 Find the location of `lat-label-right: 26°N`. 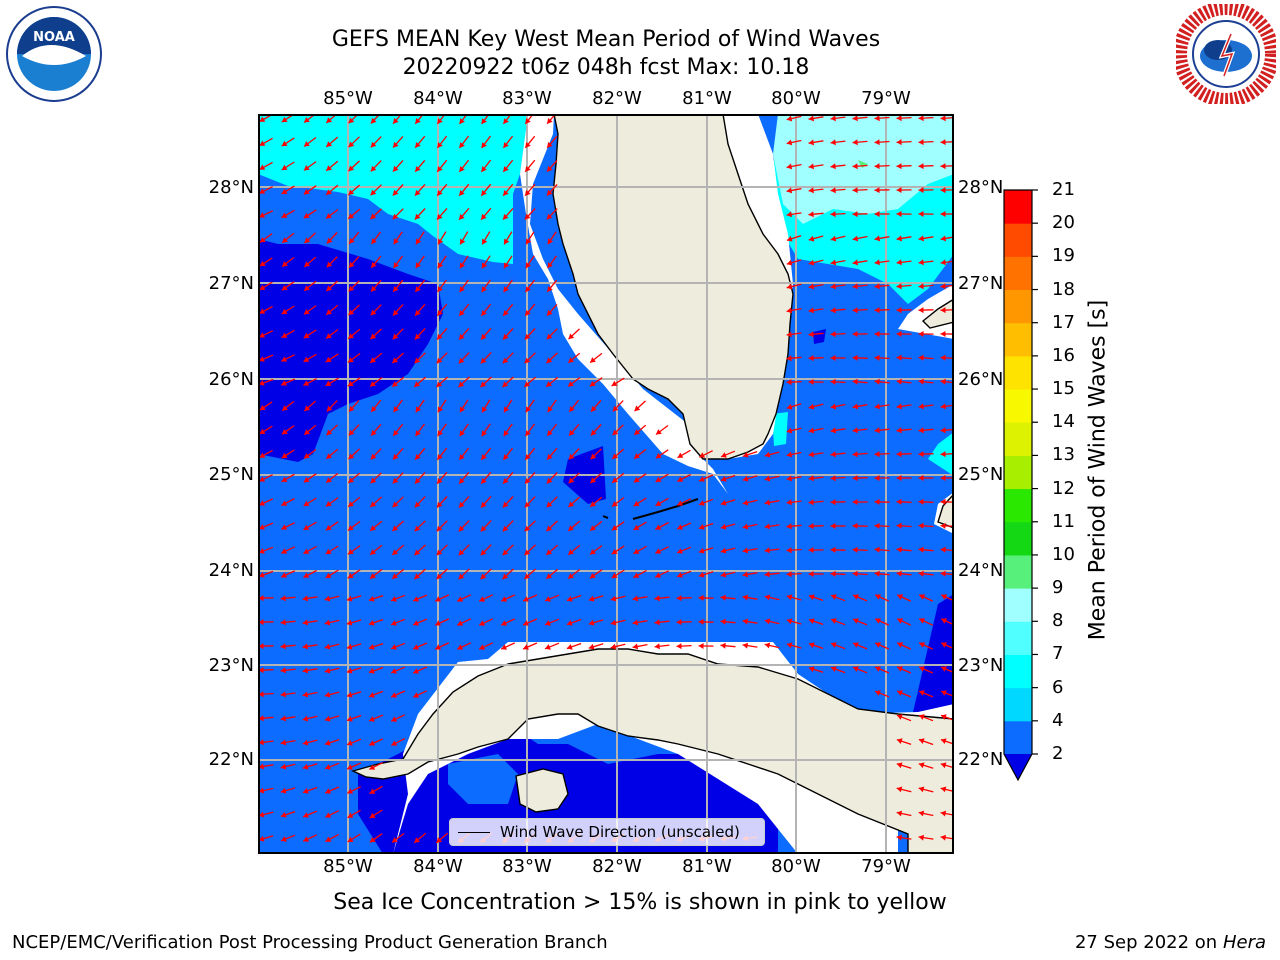

lat-label-right: 26°N is located at coordinates (981, 379).